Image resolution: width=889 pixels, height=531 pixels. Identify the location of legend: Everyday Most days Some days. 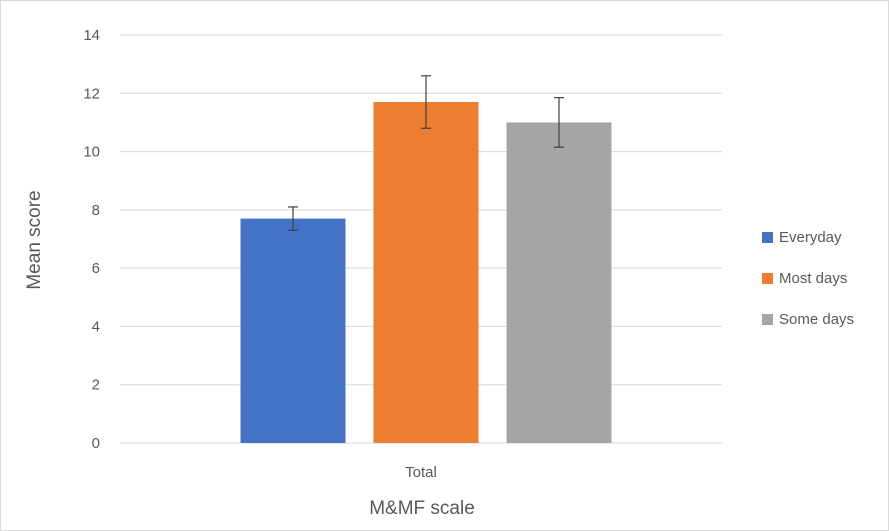
(808, 278).